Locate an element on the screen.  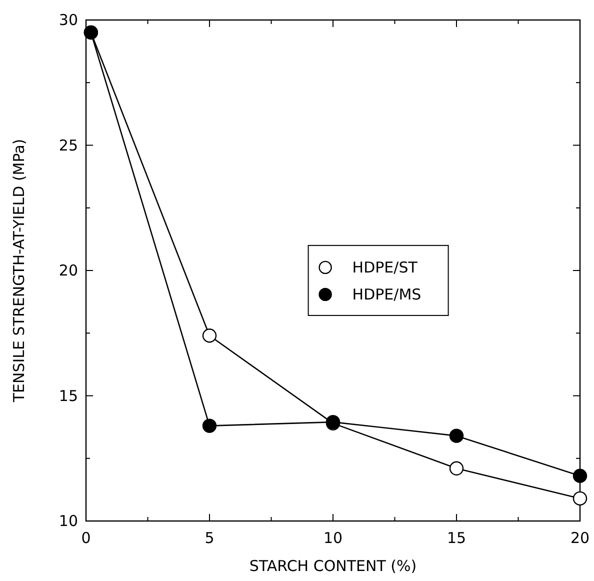
x-tick-label: 0 is located at coordinates (86, 538).